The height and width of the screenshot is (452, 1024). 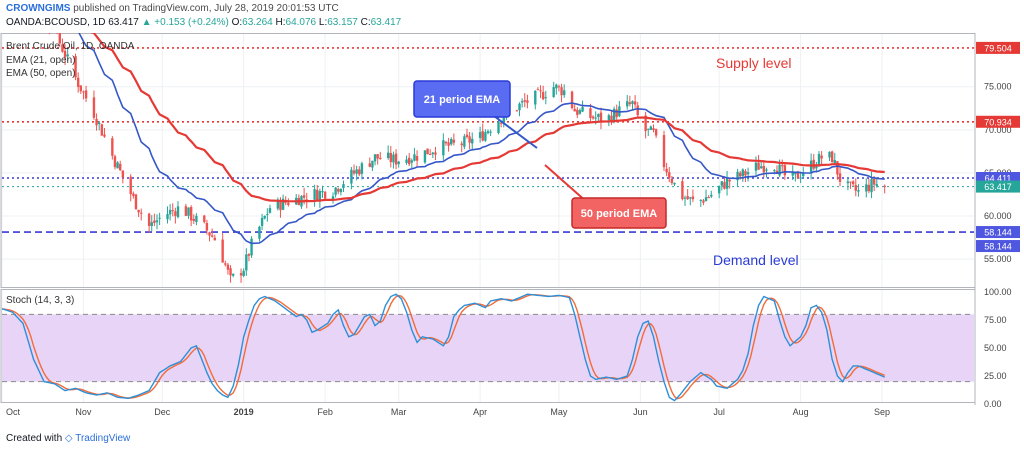 What do you see at coordinates (38, 8) in the screenshot?
I see `author-name: CROWNGIMS` at bounding box center [38, 8].